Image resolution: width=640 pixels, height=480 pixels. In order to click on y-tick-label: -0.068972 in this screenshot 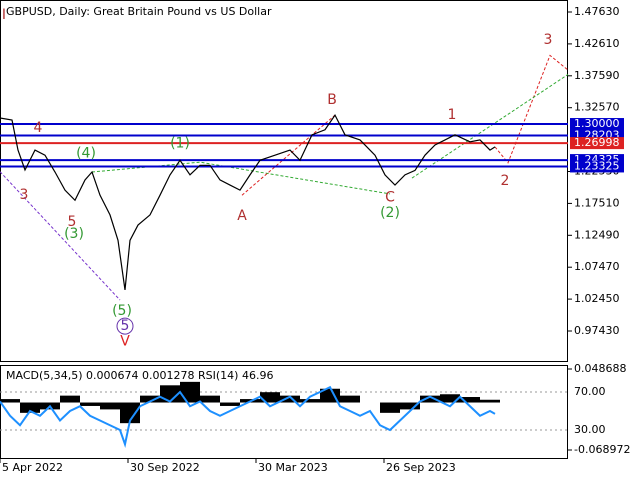, I will do `click(602, 449)`.